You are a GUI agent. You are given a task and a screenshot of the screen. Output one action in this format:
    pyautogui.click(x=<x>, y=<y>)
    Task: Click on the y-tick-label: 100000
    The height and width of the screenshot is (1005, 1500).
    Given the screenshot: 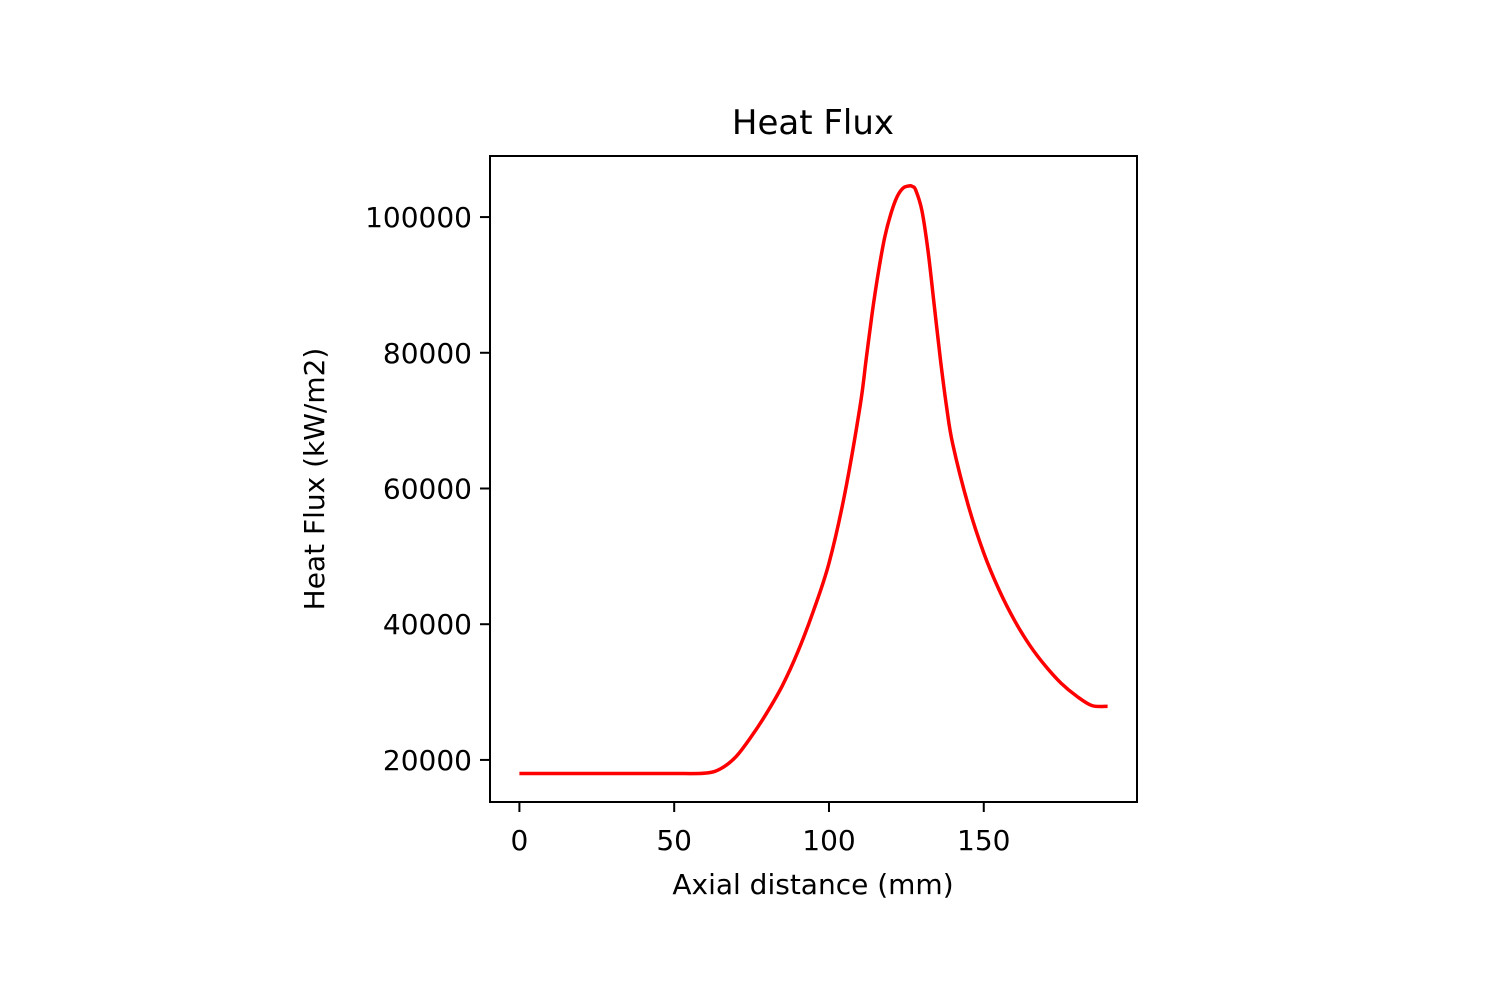 What is the action you would take?
    pyautogui.click(x=418, y=217)
    